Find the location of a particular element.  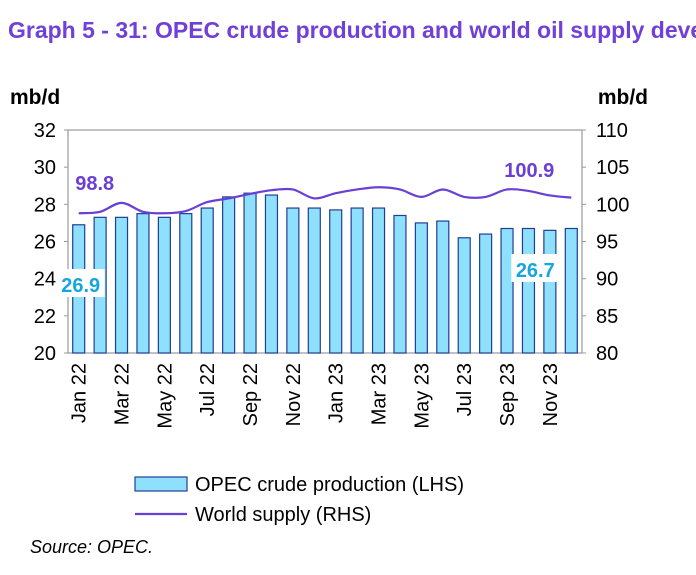

x-tick-label: Jan 23 is located at coordinates (337, 393).